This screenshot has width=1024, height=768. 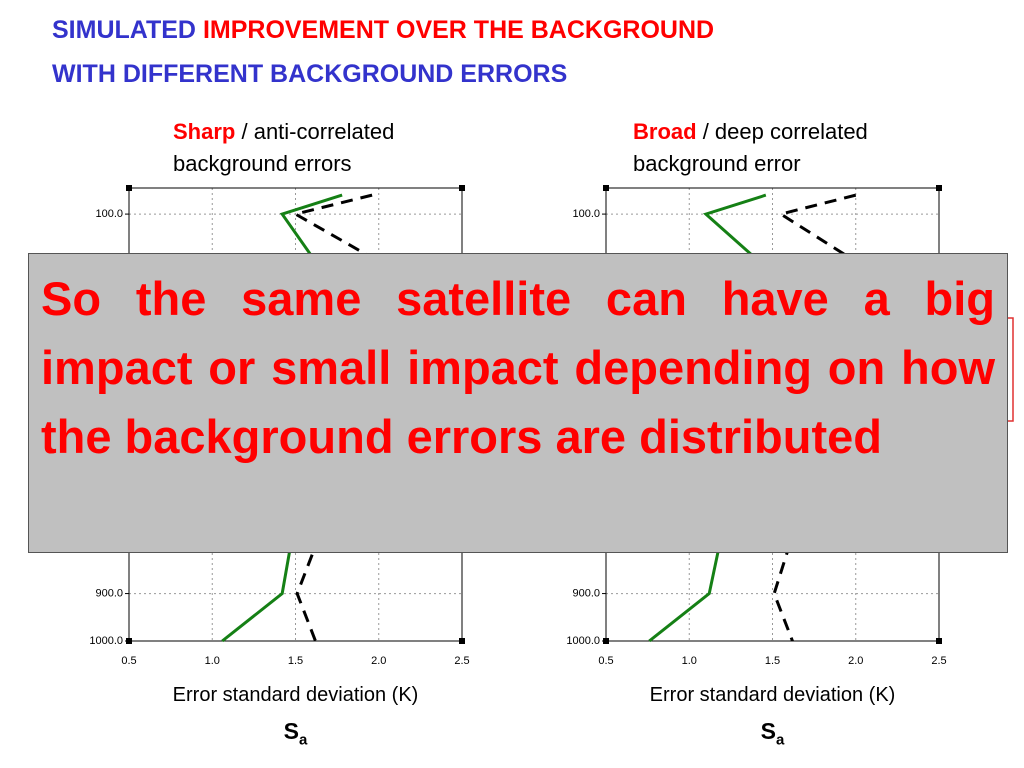 What do you see at coordinates (124, 30) in the screenshot?
I see `title-part: SIMULATED` at bounding box center [124, 30].